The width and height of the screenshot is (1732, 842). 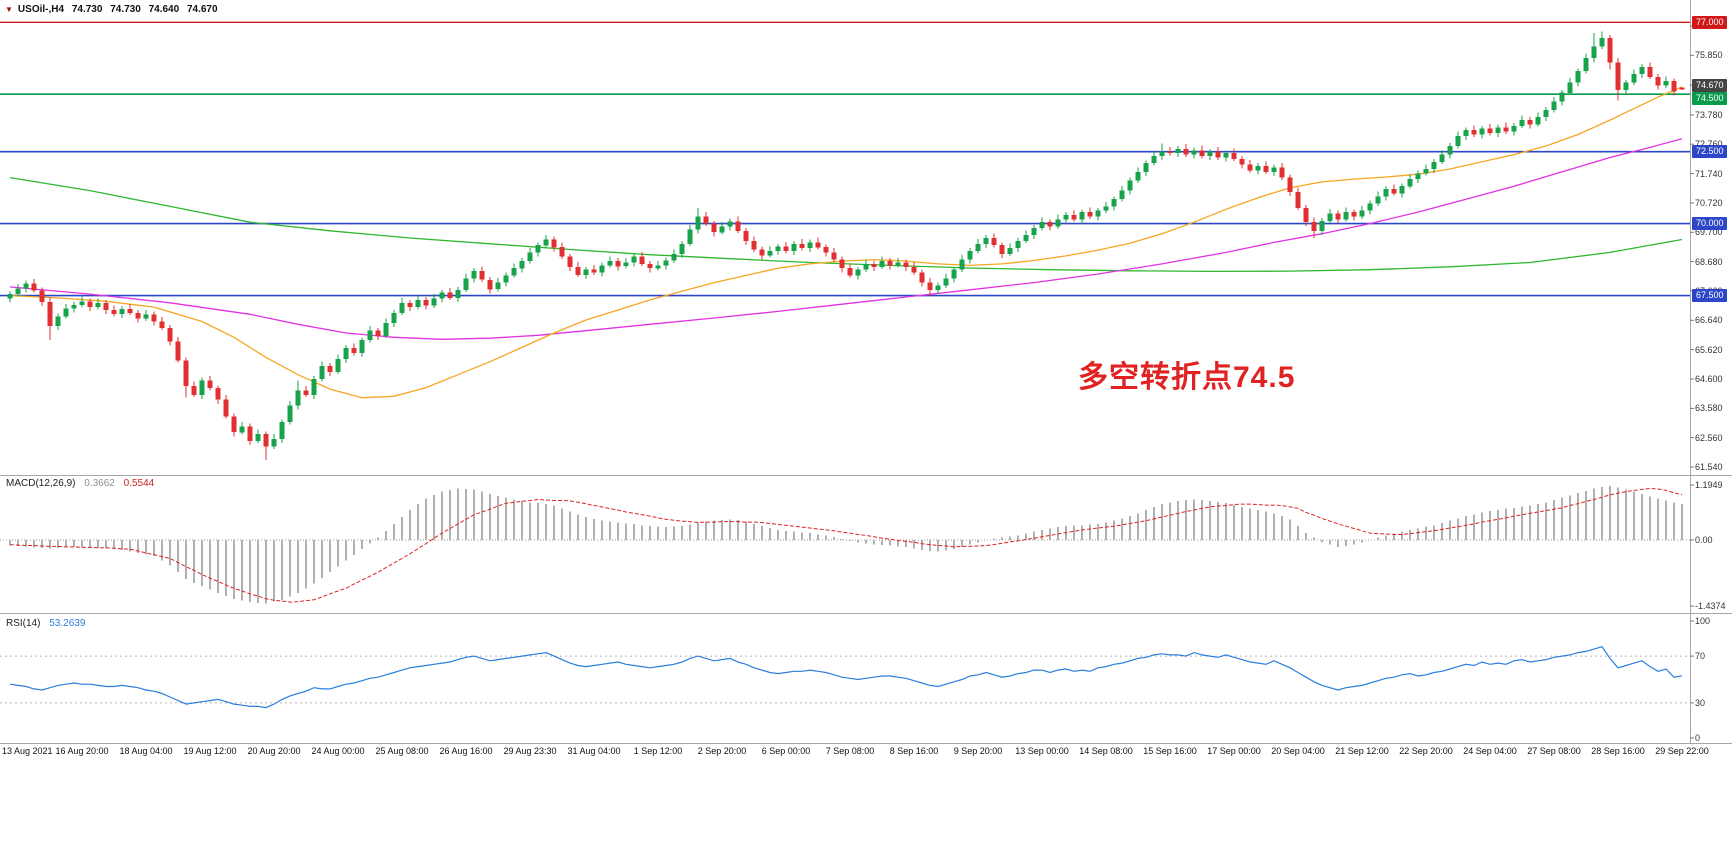 What do you see at coordinates (1187, 377) in the screenshot?
I see `annotation-text: 多空转折点74.5` at bounding box center [1187, 377].